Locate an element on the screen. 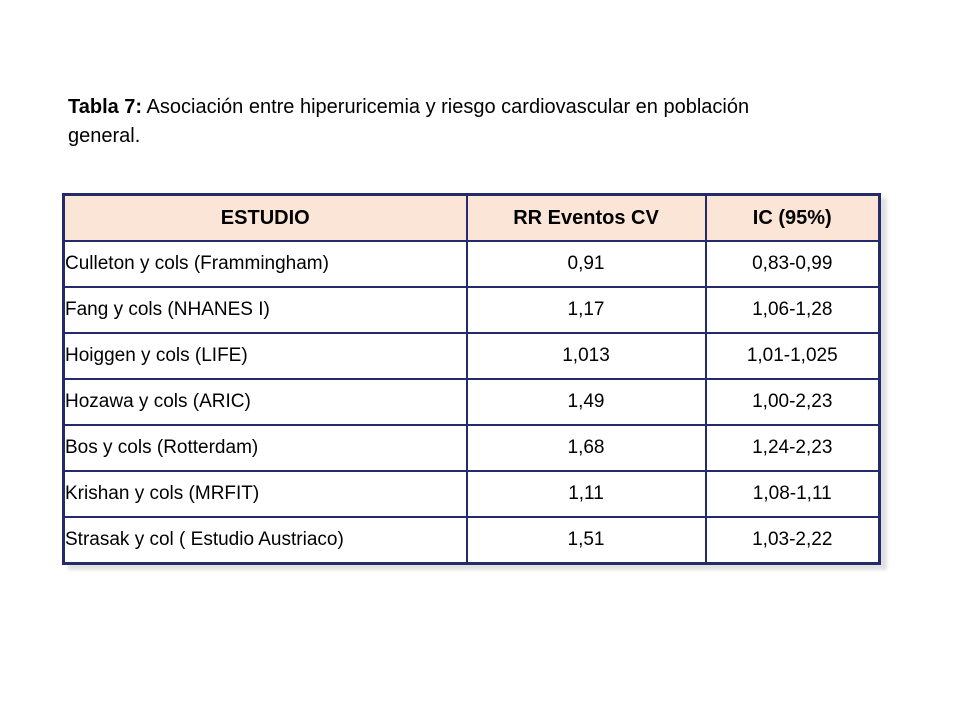  study-cell: Hoiggen y cols (LIFE) is located at coordinates (265, 356).